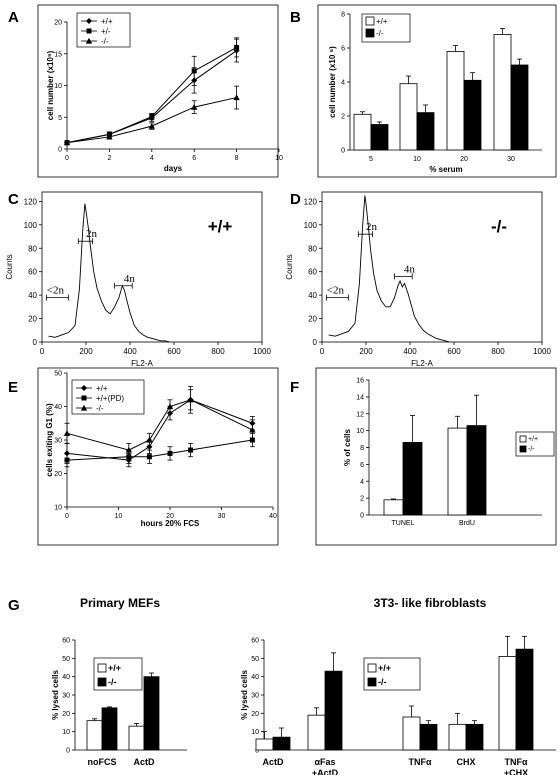 This screenshot has height=775, width=560. What do you see at coordinates (362, 499) in the screenshot?
I see `y-tick-label: 2` at bounding box center [362, 499].